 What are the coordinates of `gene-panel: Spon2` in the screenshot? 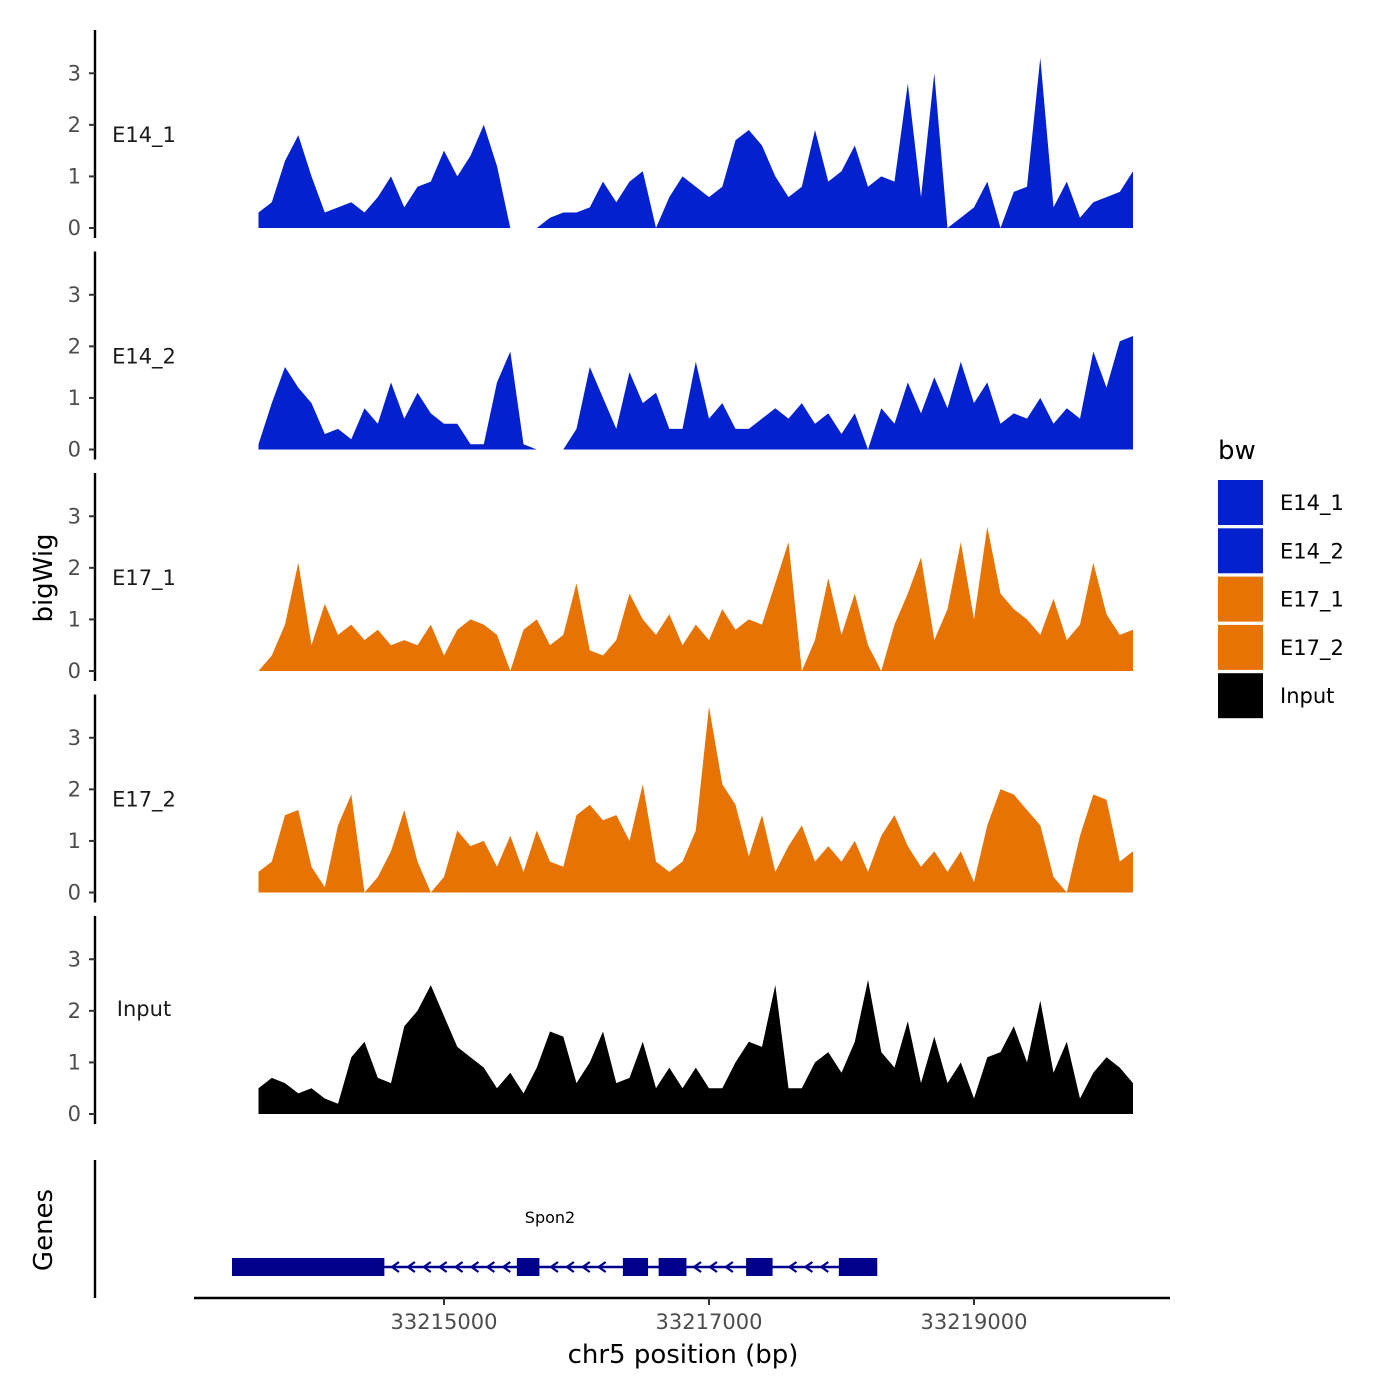 It's located at (485, 1229).